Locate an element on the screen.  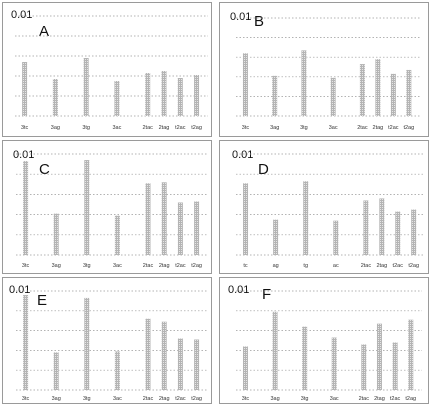
x-tick-label: tc is located at coordinates (245, 266).